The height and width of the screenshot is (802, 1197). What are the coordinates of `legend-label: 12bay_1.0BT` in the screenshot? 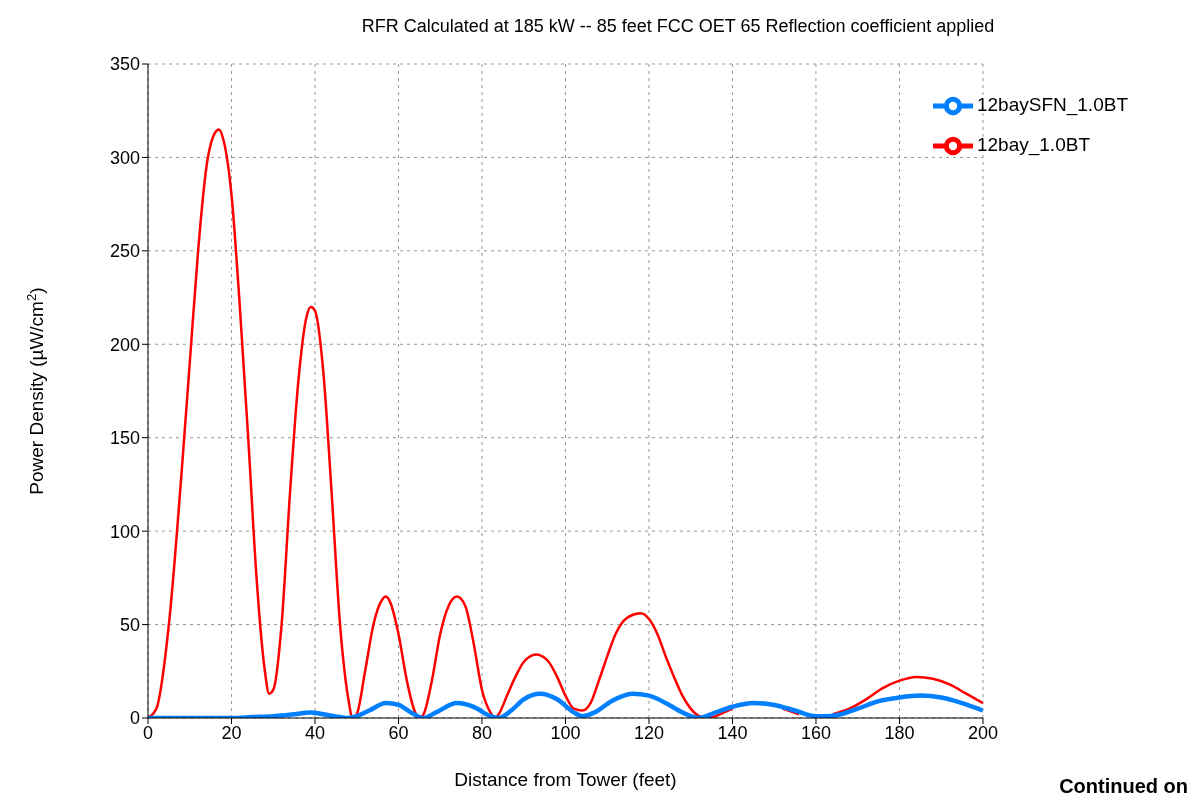 It's located at (1033, 145).